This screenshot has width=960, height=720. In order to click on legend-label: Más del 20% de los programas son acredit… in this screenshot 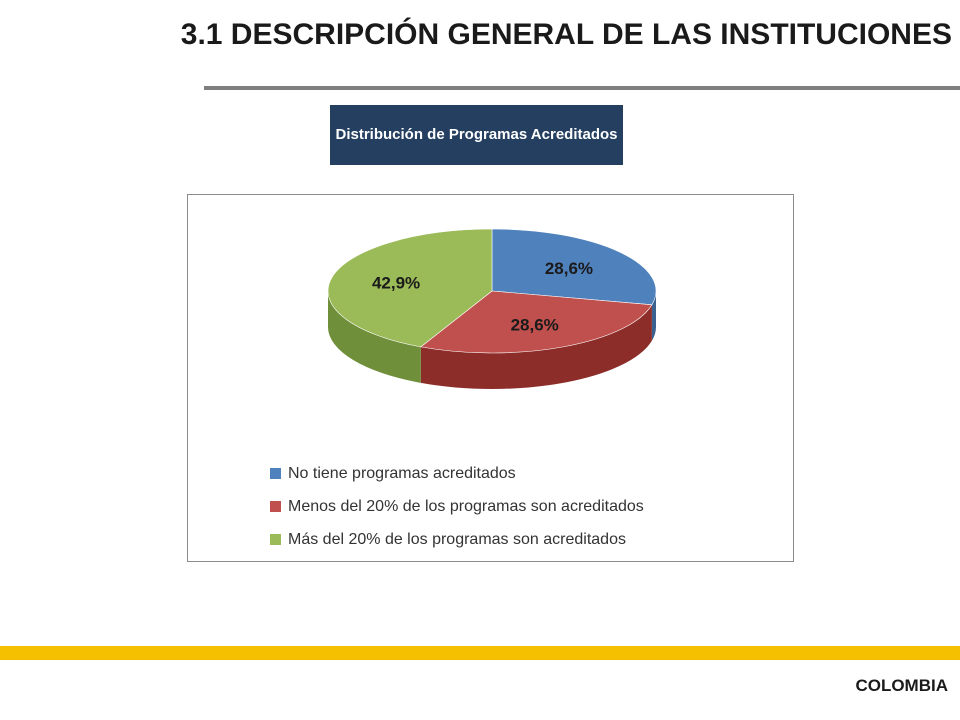, I will do `click(457, 539)`.